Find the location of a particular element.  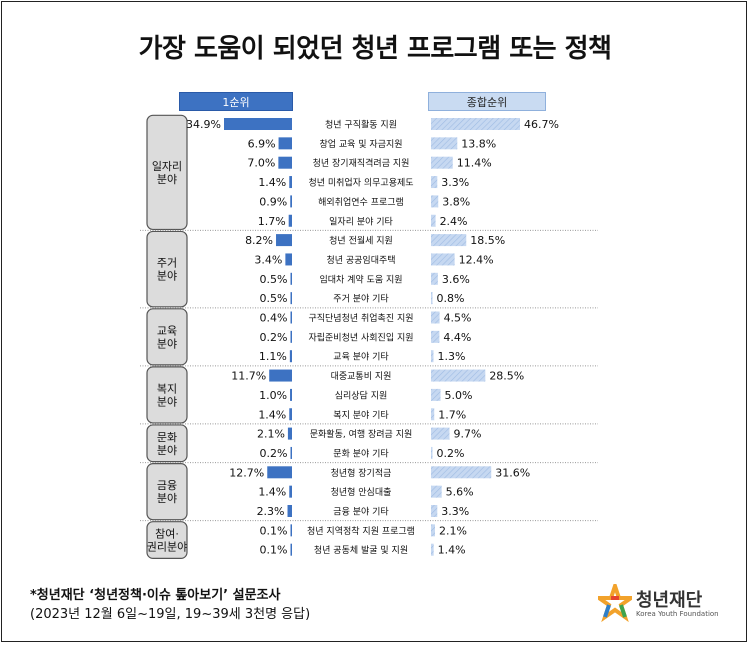

overall-rank-label: 12.4% is located at coordinates (476, 259).